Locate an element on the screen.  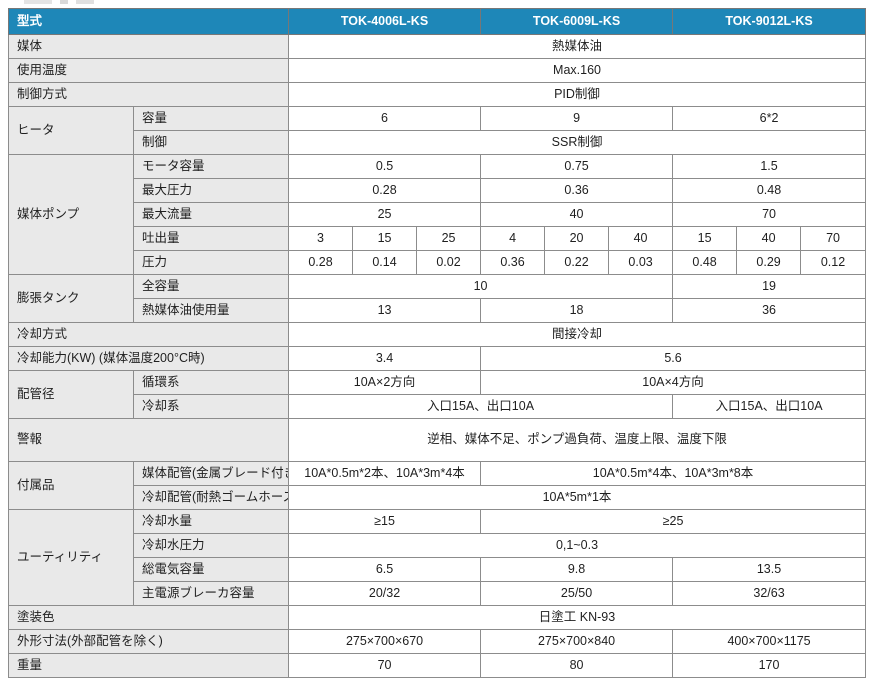
cell-heater-capacity-1: 6 is located at coordinates (385, 118).